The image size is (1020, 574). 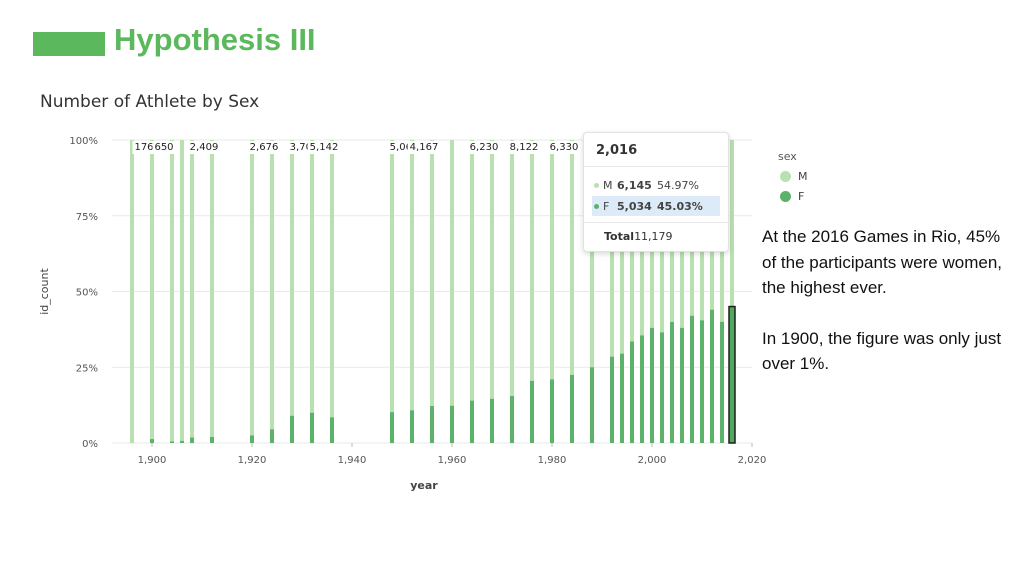 I want to click on total-count-label: 176, so click(x=143, y=147).